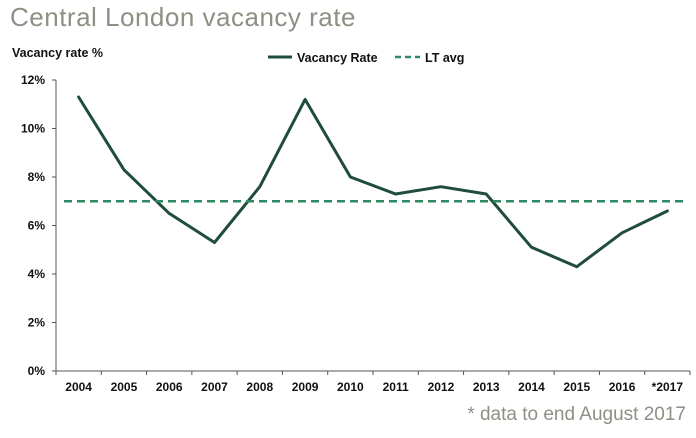 This screenshot has width=696, height=438. I want to click on y-tick-label: 2%, so click(37, 323).